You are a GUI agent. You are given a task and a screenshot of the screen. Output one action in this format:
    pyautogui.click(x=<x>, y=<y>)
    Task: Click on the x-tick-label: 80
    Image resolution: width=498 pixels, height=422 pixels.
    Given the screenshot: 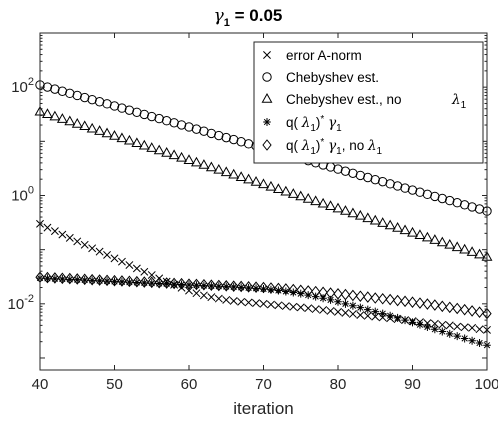 What is the action you would take?
    pyautogui.click(x=338, y=384)
    